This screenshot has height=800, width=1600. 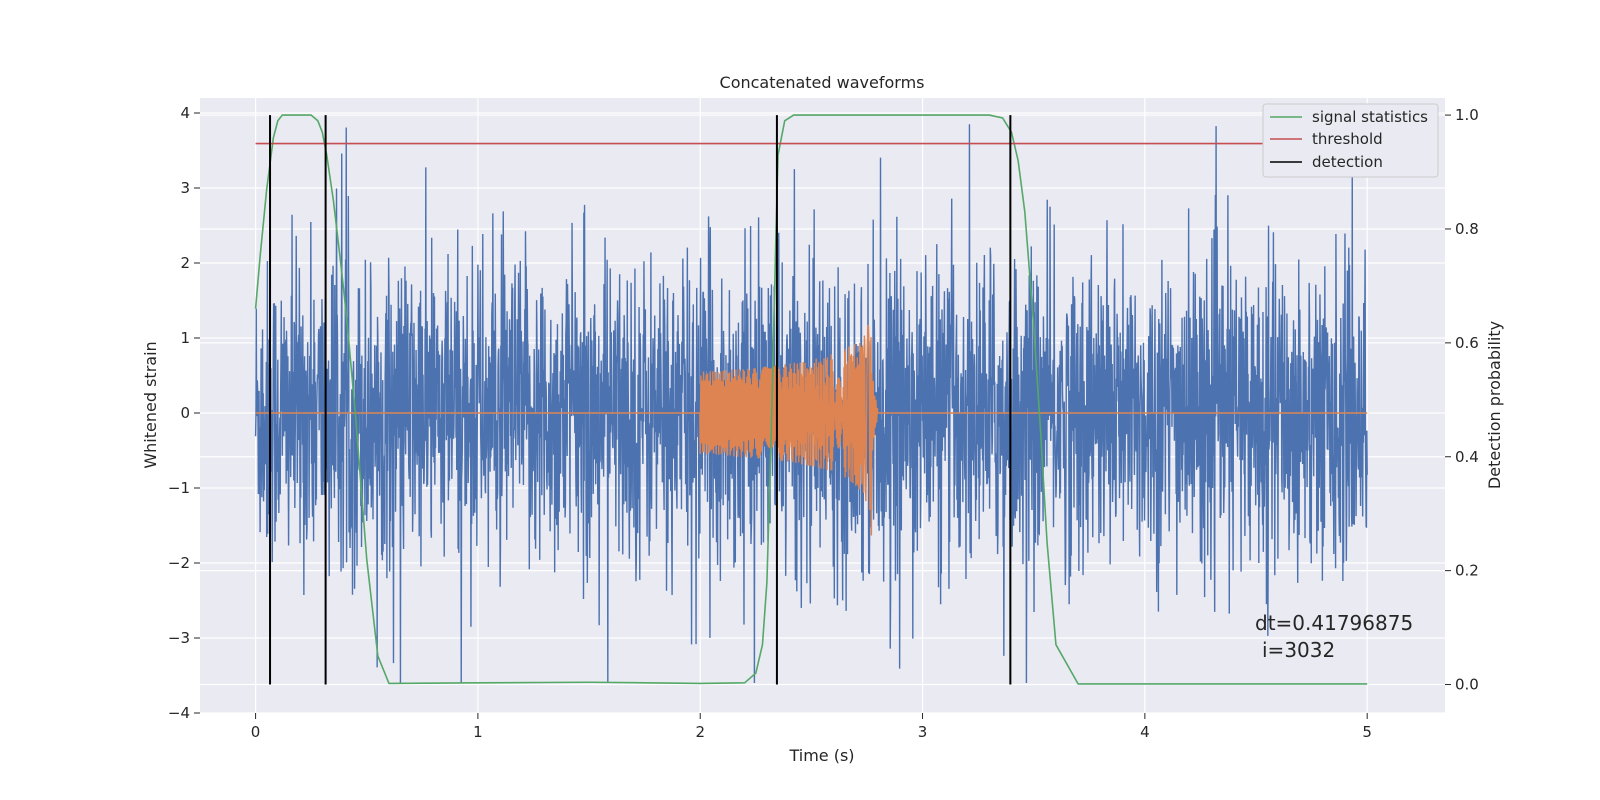 What do you see at coordinates (923, 732) in the screenshot?
I see `x-tick-label: 3` at bounding box center [923, 732].